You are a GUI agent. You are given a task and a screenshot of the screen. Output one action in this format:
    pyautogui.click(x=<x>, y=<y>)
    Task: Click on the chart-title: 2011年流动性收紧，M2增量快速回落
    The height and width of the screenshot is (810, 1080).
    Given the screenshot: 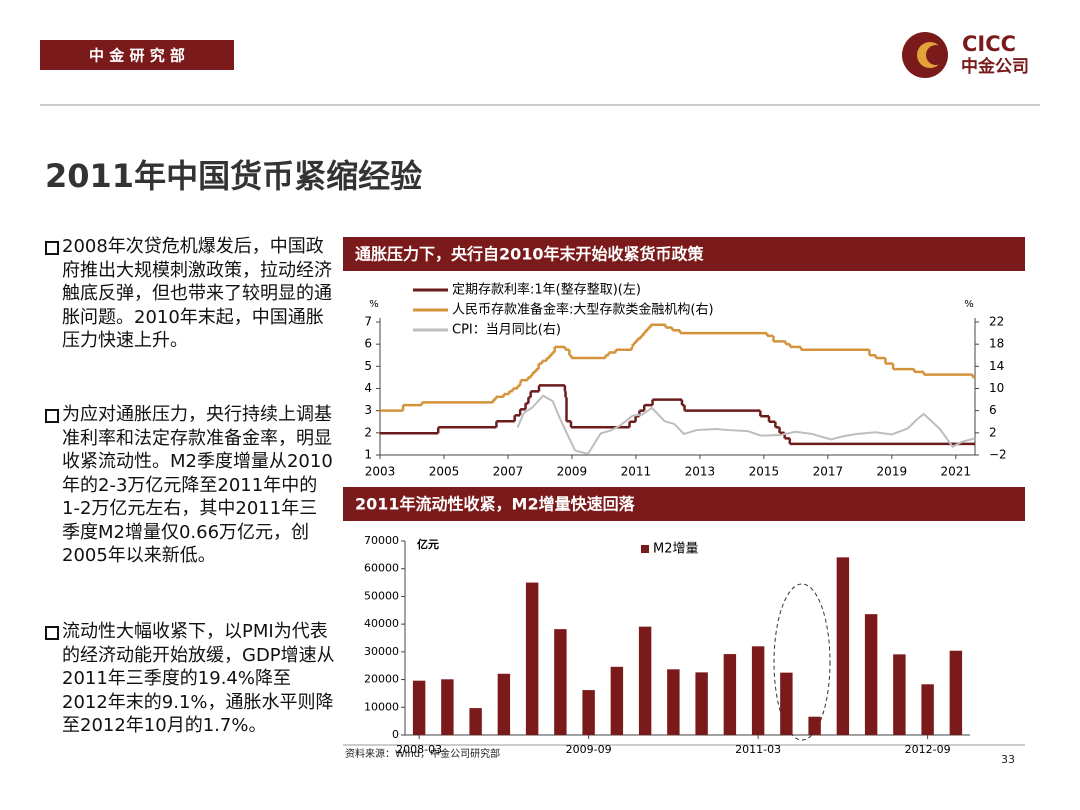 What is the action you would take?
    pyautogui.click(x=495, y=504)
    